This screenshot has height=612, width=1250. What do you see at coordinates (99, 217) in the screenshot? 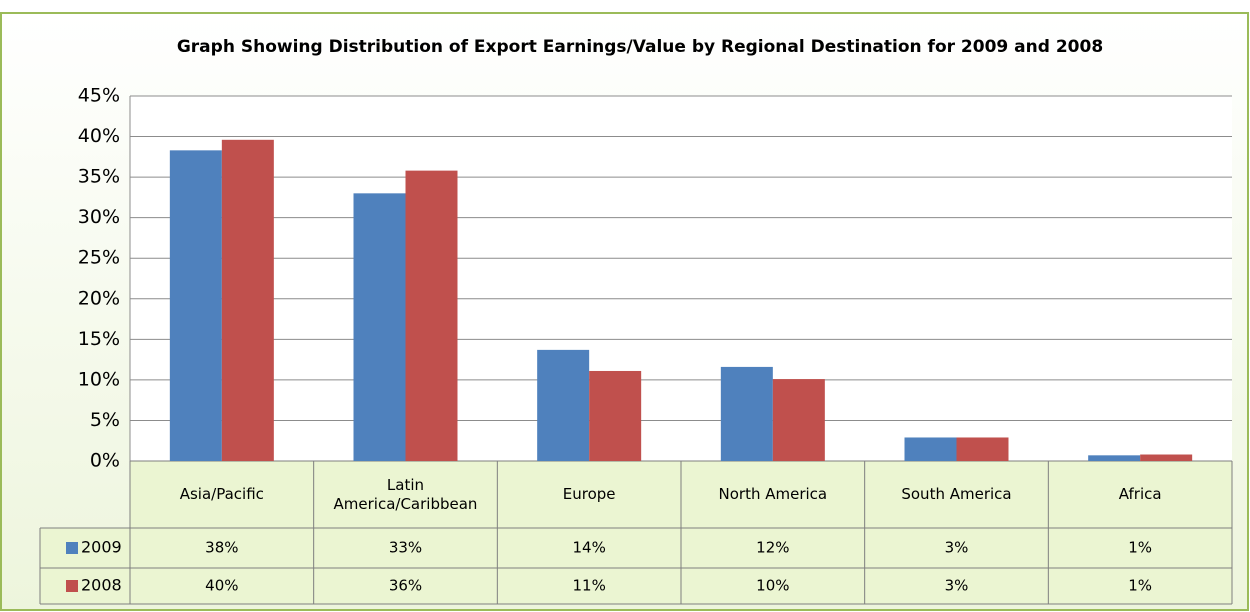
I see `y-tick-label: 30%` at bounding box center [99, 217].